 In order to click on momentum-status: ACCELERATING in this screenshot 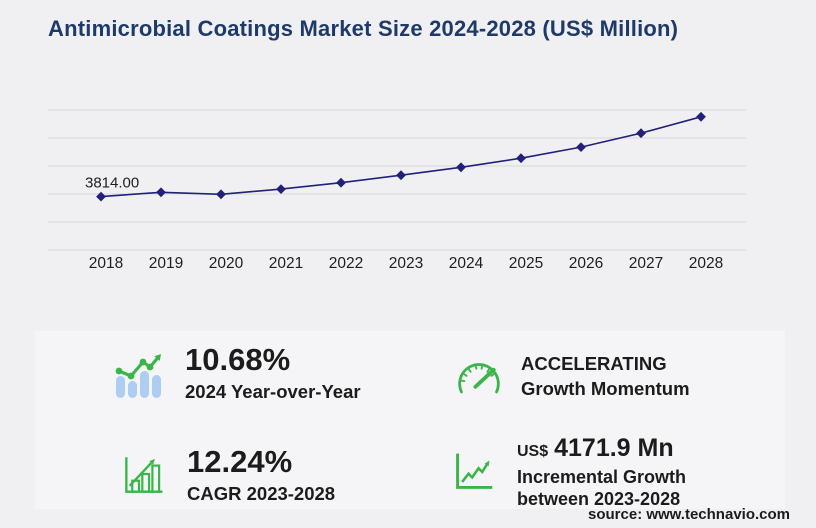, I will do `click(594, 363)`.